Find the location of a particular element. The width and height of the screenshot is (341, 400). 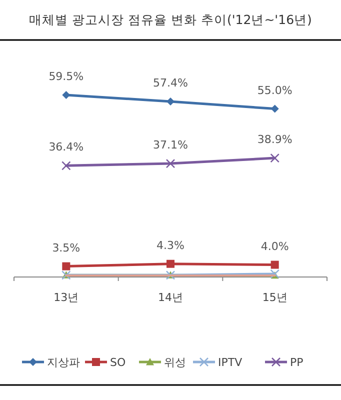

legend-label: SO is located at coordinates (118, 362).